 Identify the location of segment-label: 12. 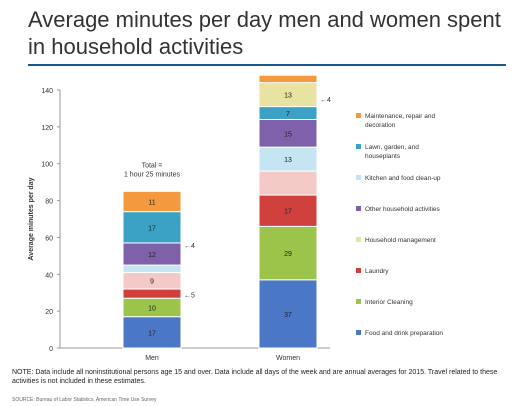
(152, 255).